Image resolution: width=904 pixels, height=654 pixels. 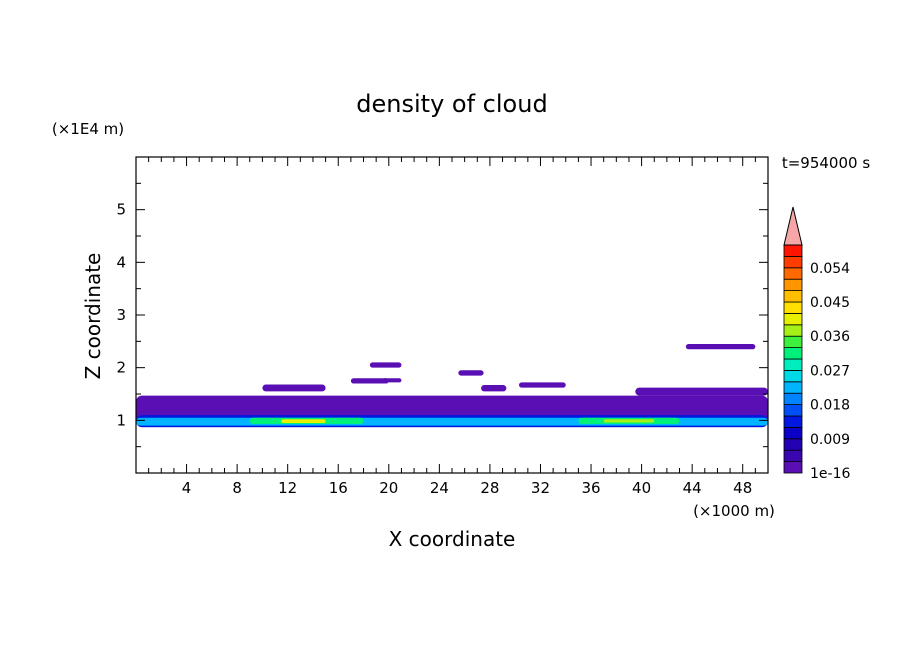 What do you see at coordinates (338, 488) in the screenshot?
I see `x-tick-label: 16` at bounding box center [338, 488].